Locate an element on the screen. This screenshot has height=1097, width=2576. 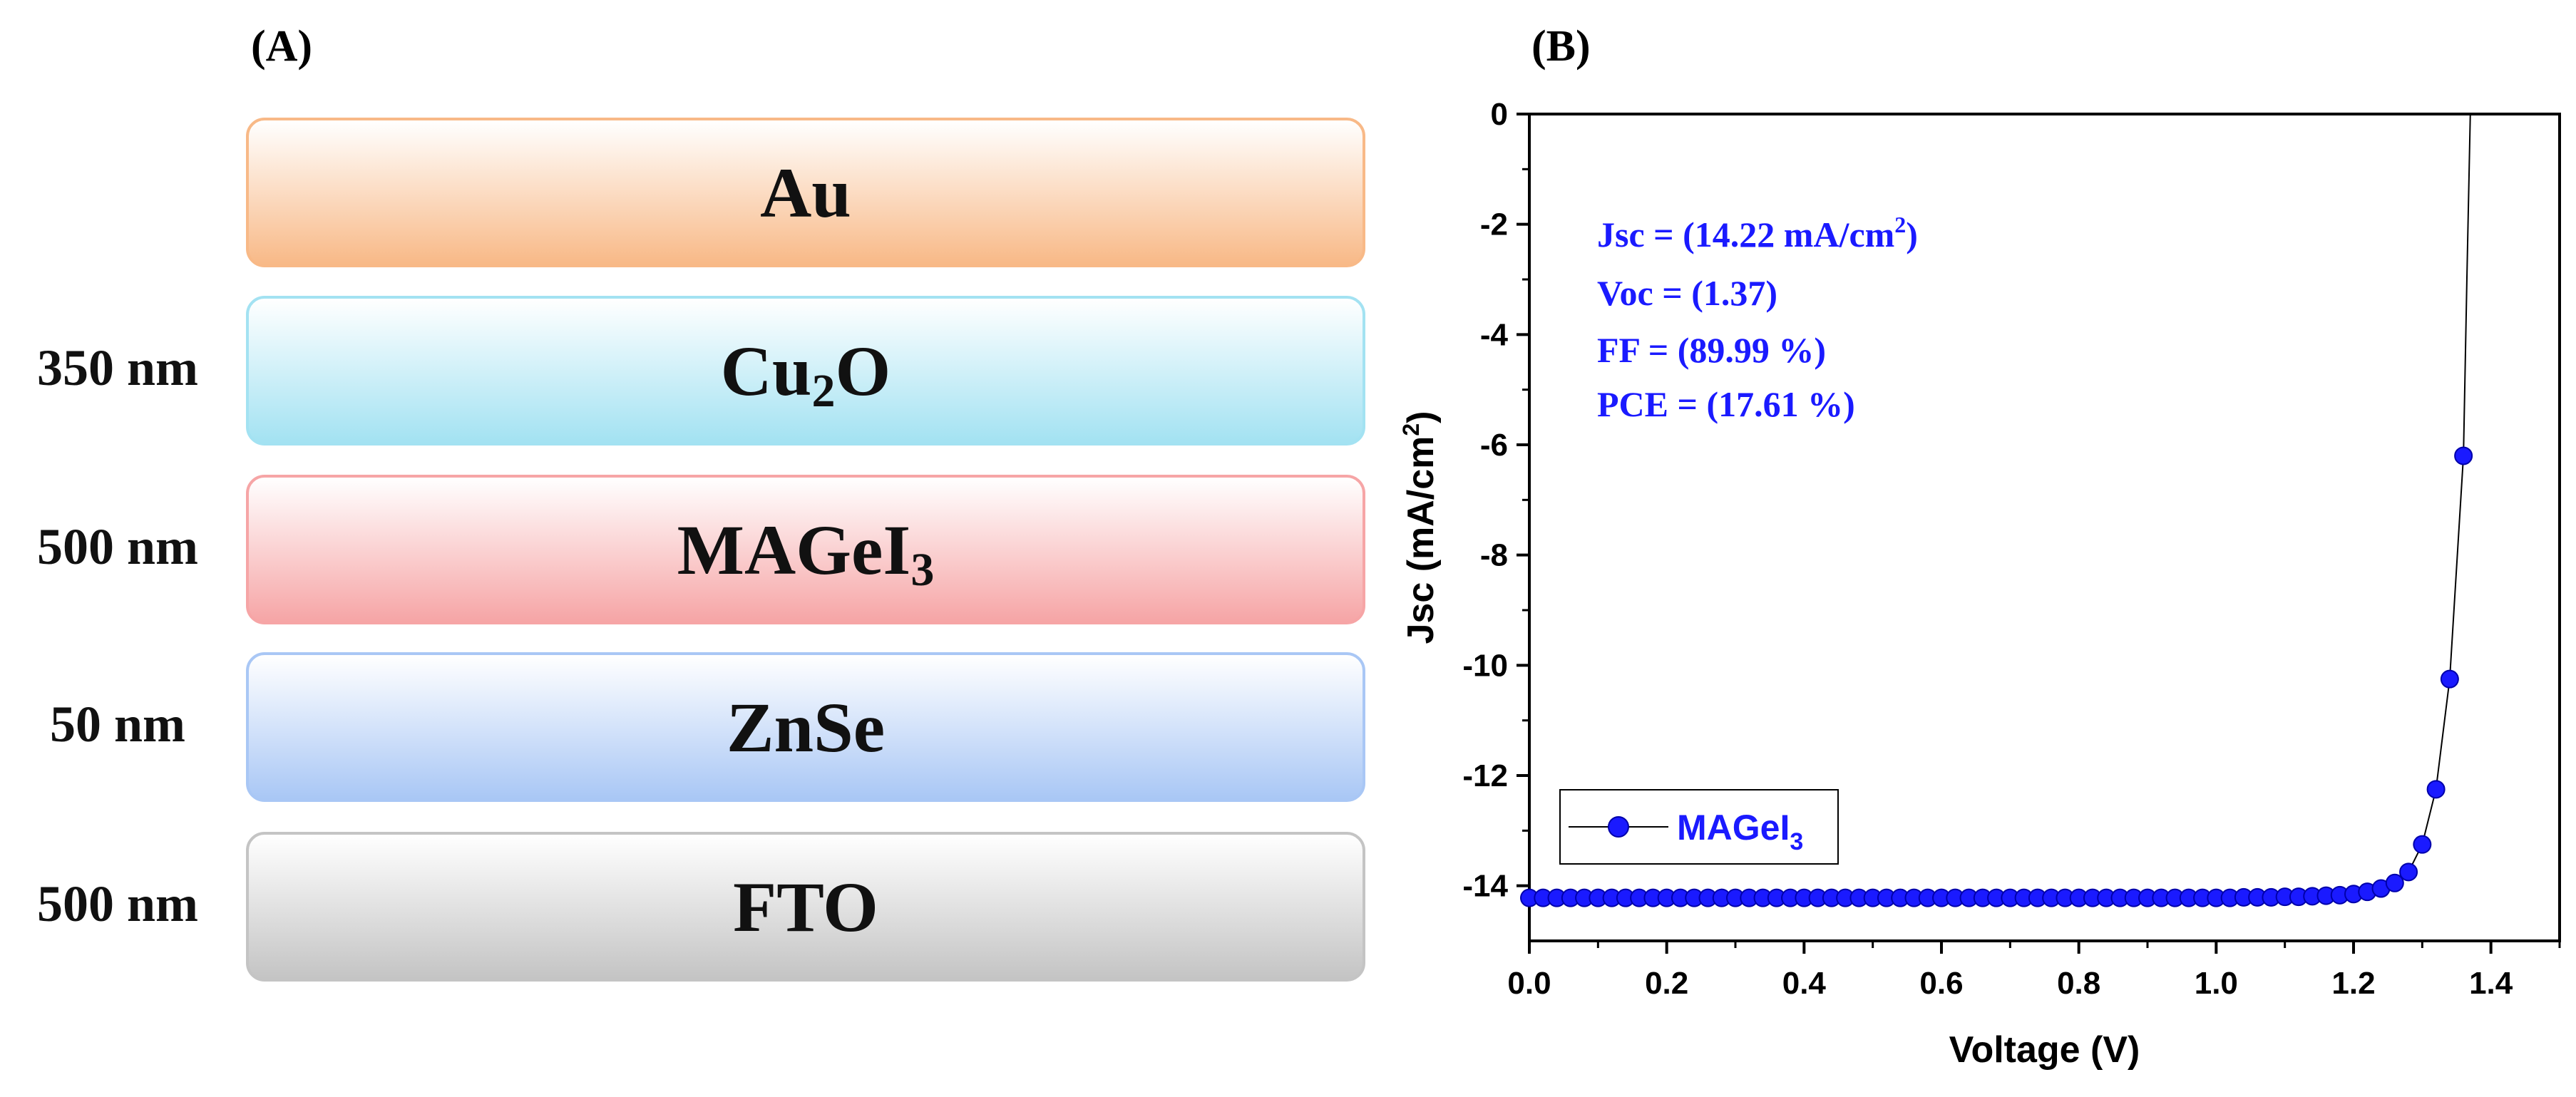
y-axis-title-suffix: ) is located at coordinates (1421, 417).